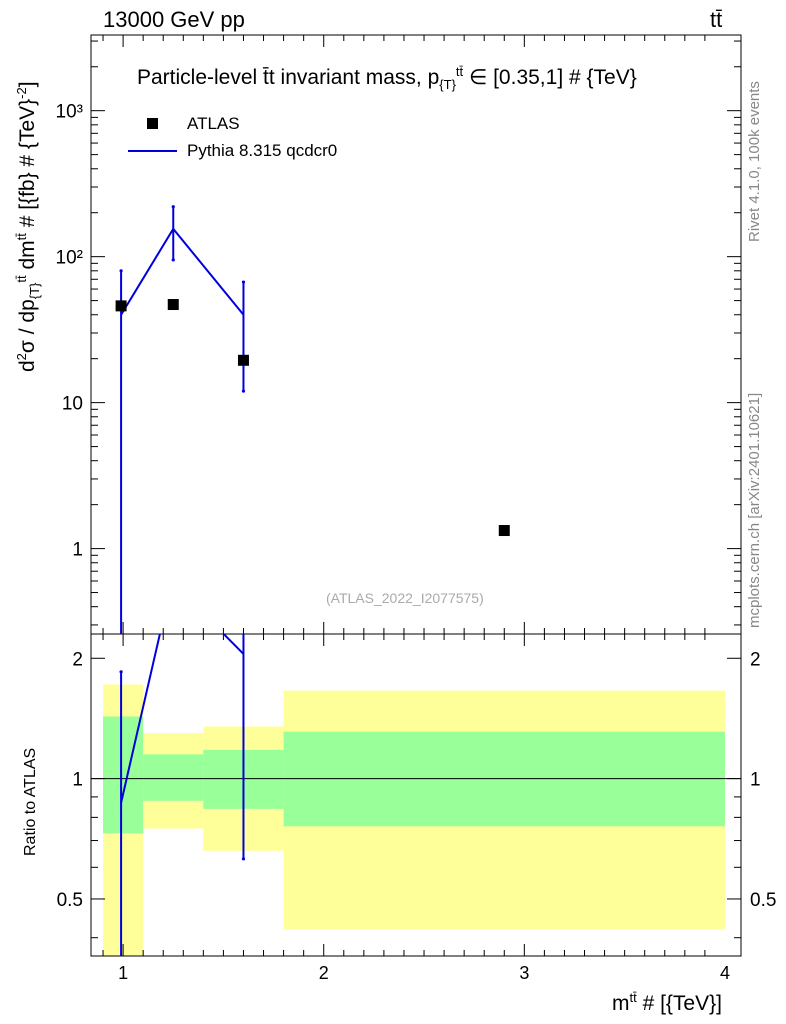  What do you see at coordinates (27, 366) in the screenshot?
I see `ylabel-a: d` at bounding box center [27, 366].